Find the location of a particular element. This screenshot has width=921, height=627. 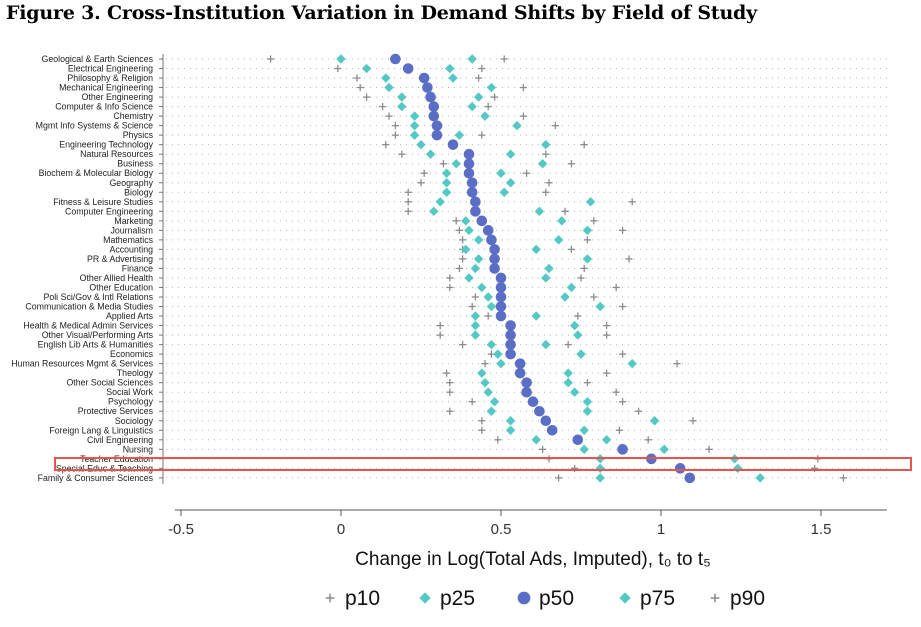

highlight-box is located at coordinates (483, 464).